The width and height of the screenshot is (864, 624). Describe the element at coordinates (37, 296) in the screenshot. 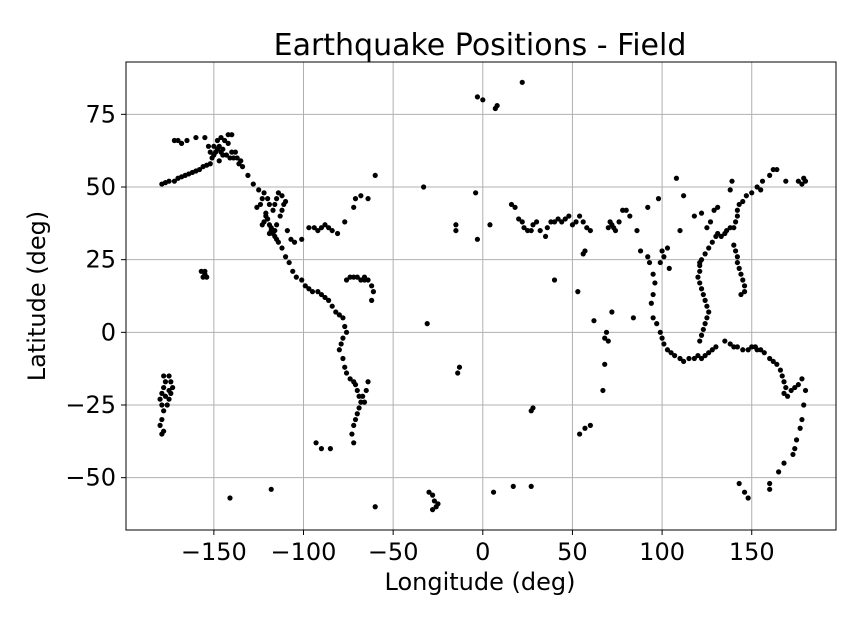

I see `y-axis-label: Latitude (deg)` at that location.